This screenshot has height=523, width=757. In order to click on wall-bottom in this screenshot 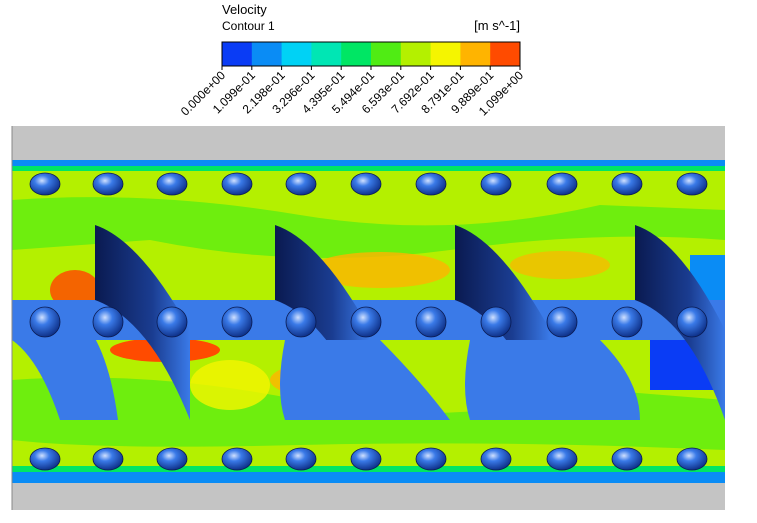, I will do `click(368, 496)`.